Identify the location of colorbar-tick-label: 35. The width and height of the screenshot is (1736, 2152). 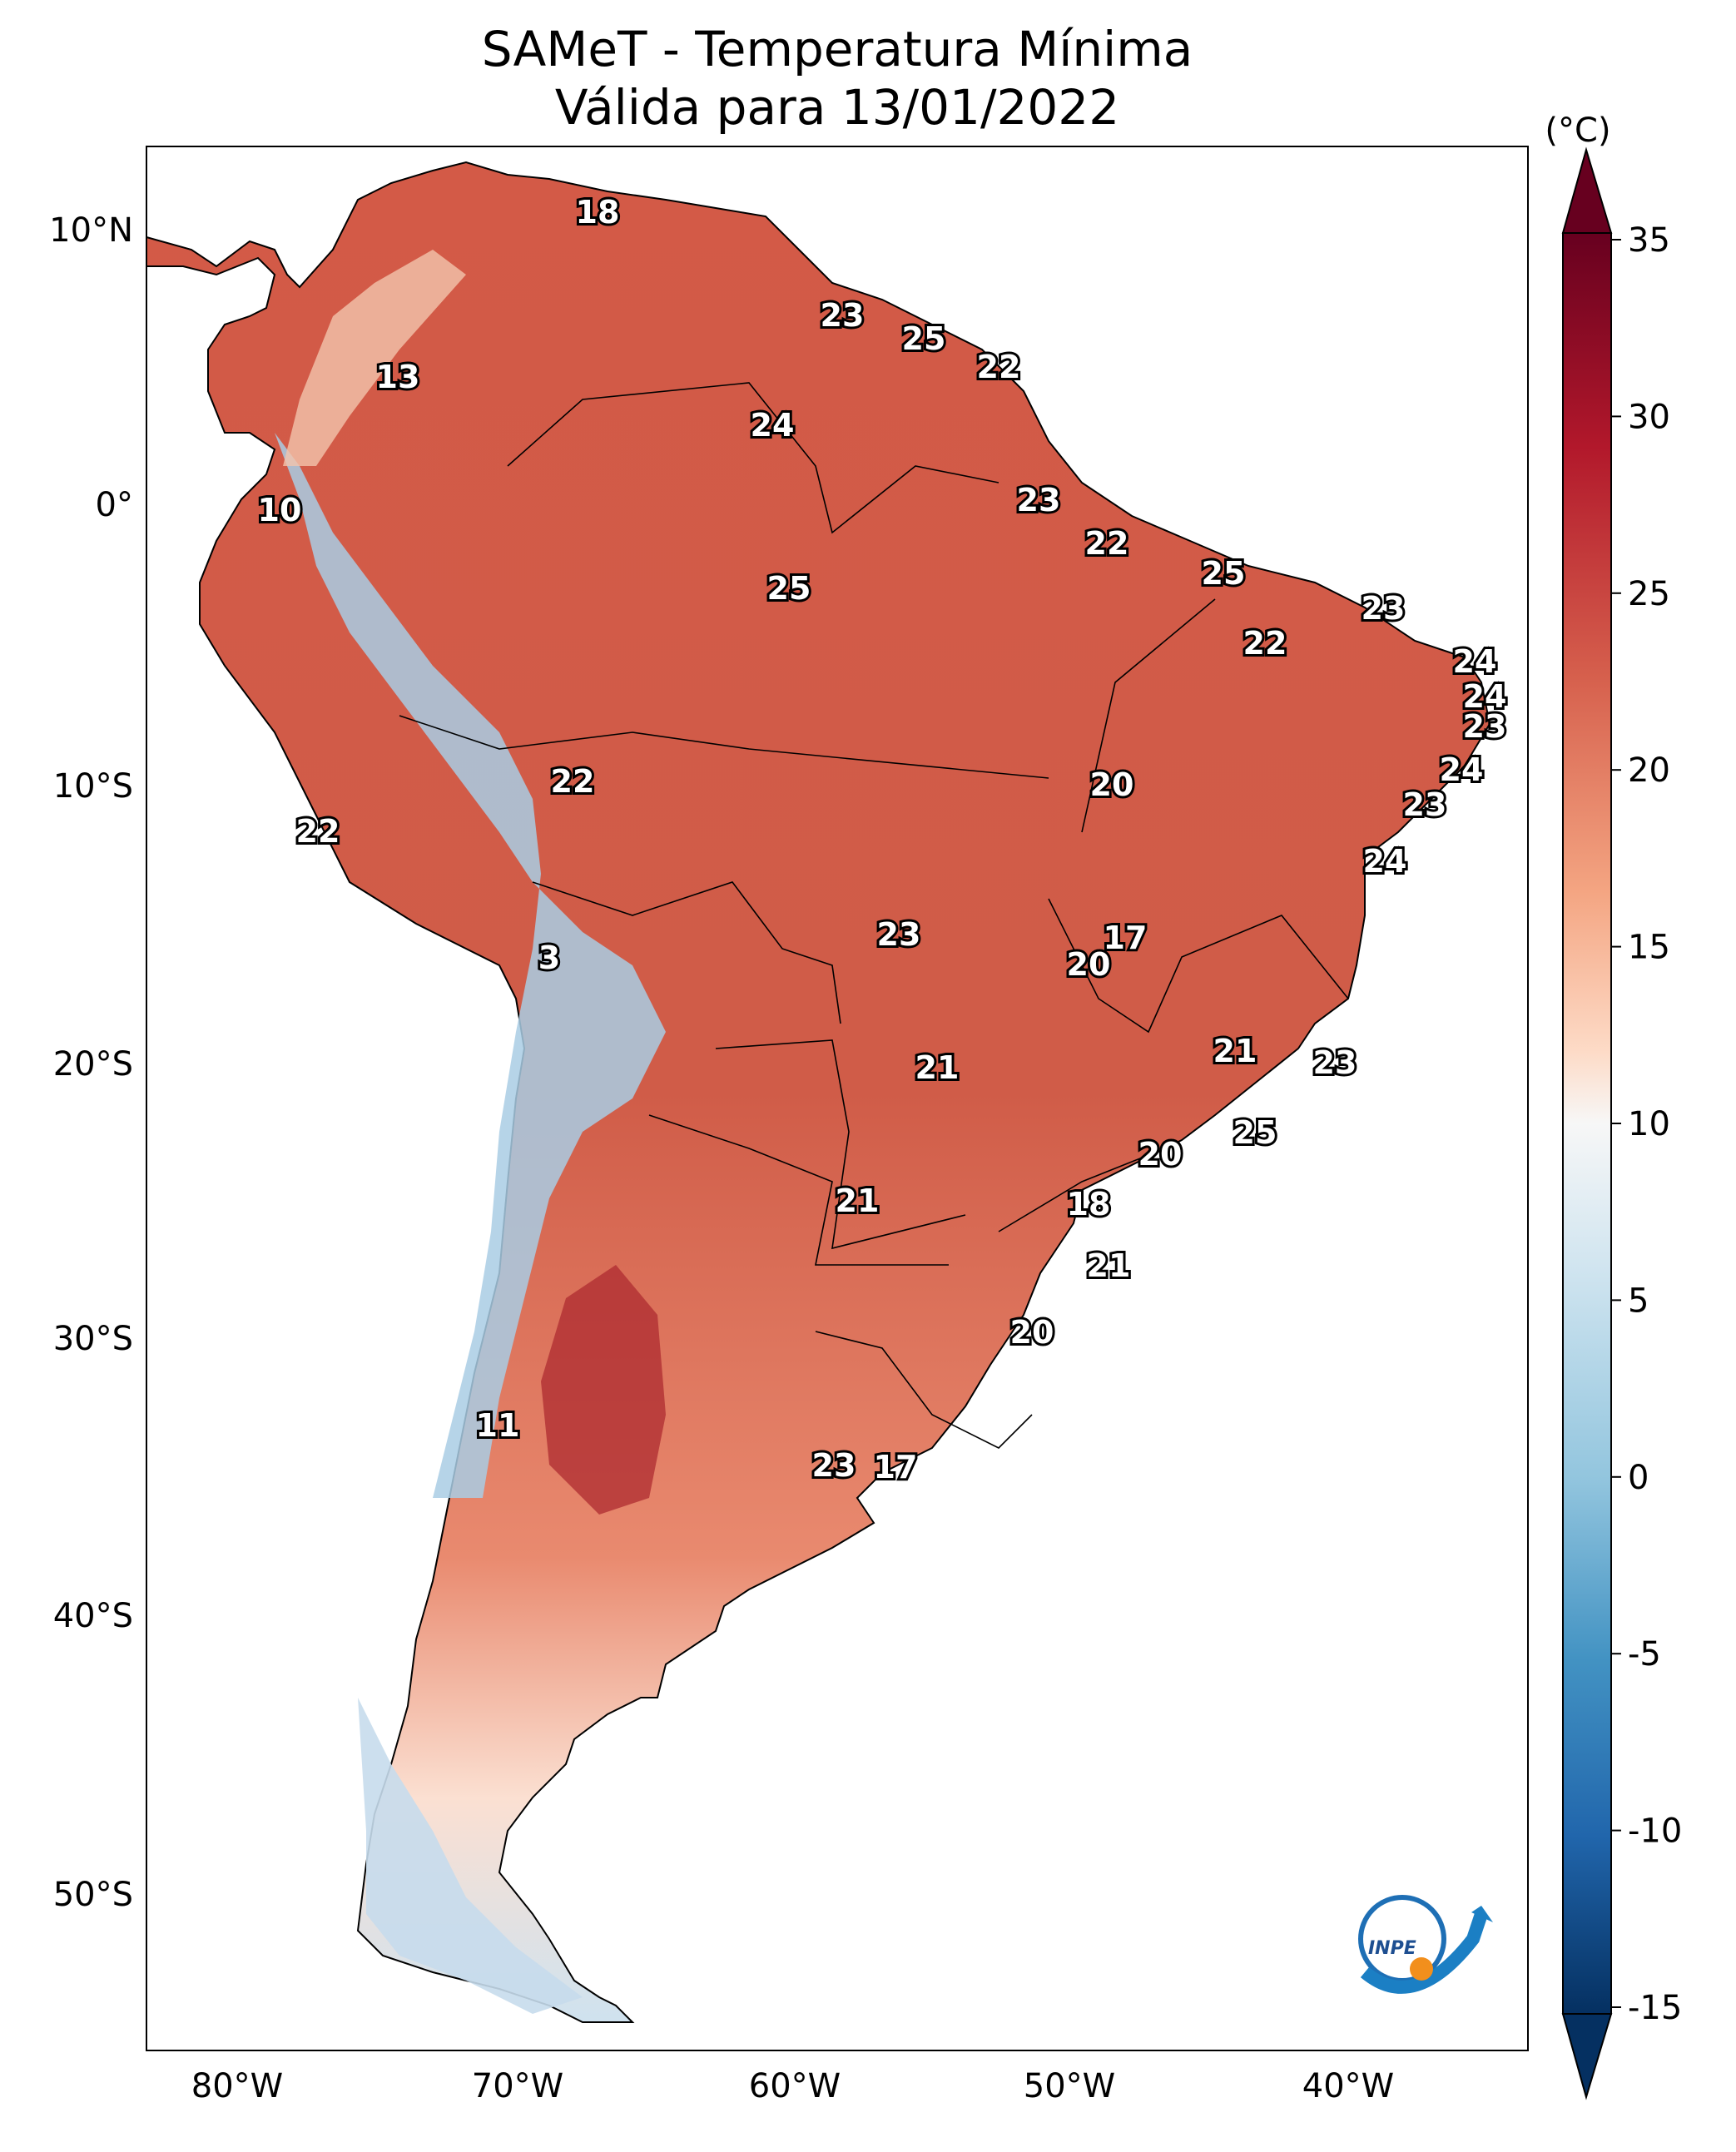
(1649, 240).